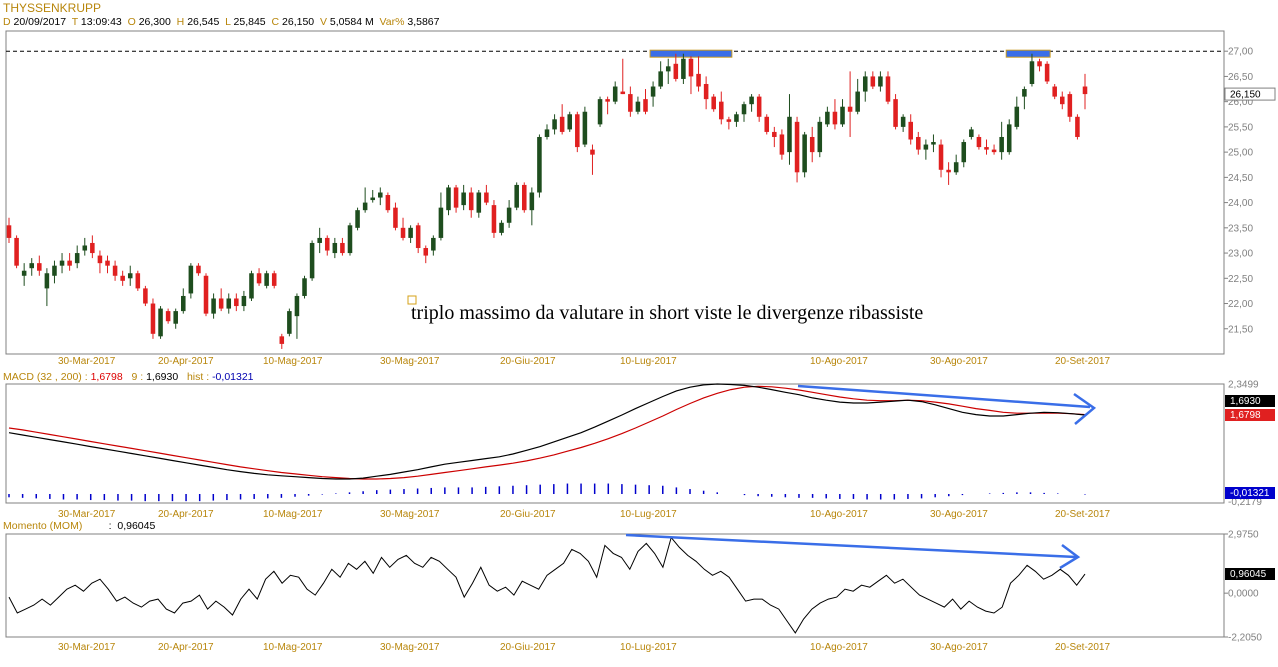 This screenshot has height=667, width=1278. Describe the element at coordinates (195, 377) in the screenshot. I see `macd-legend-hist-label: hist` at that location.